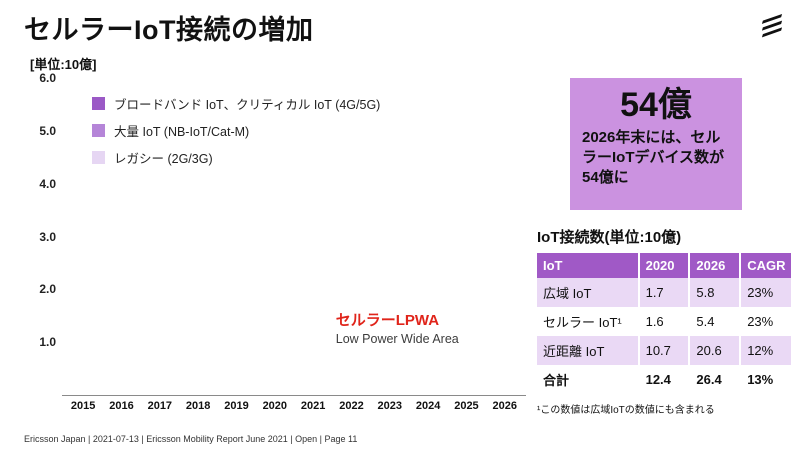 The height and width of the screenshot is (450, 800). What do you see at coordinates (653, 157) in the screenshot?
I see `highlight-caption: 2026年末には、セルラーIoTデバイス数が54億に` at bounding box center [653, 157].